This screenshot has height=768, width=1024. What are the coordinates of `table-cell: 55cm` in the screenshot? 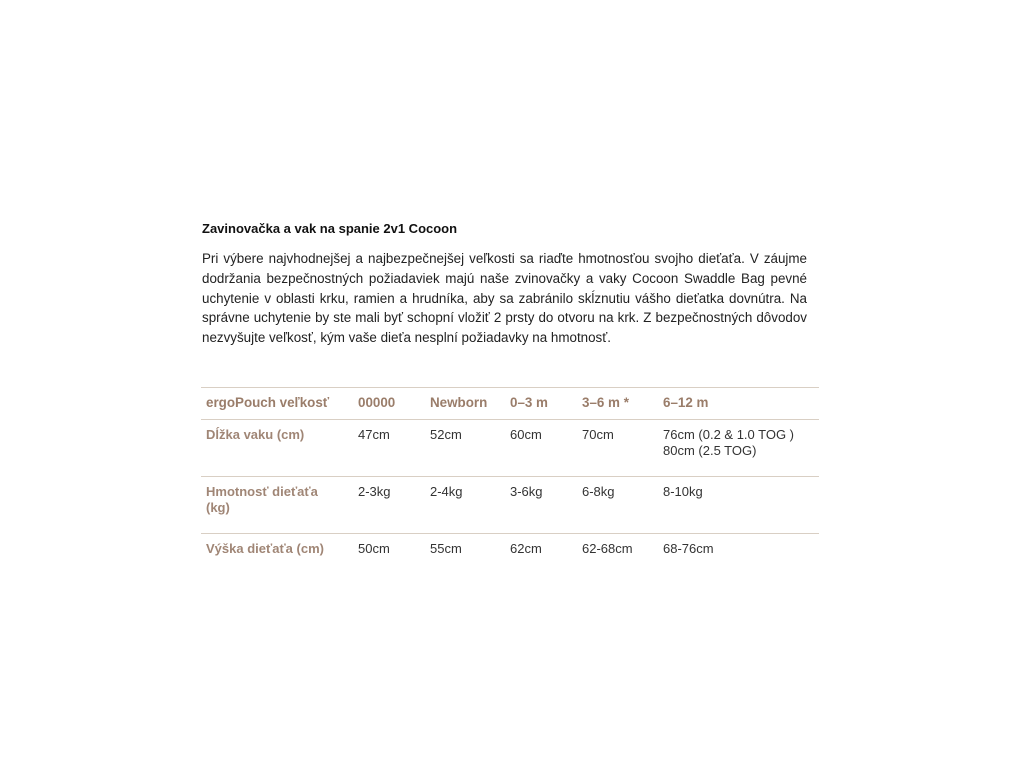 It's located at (470, 553).